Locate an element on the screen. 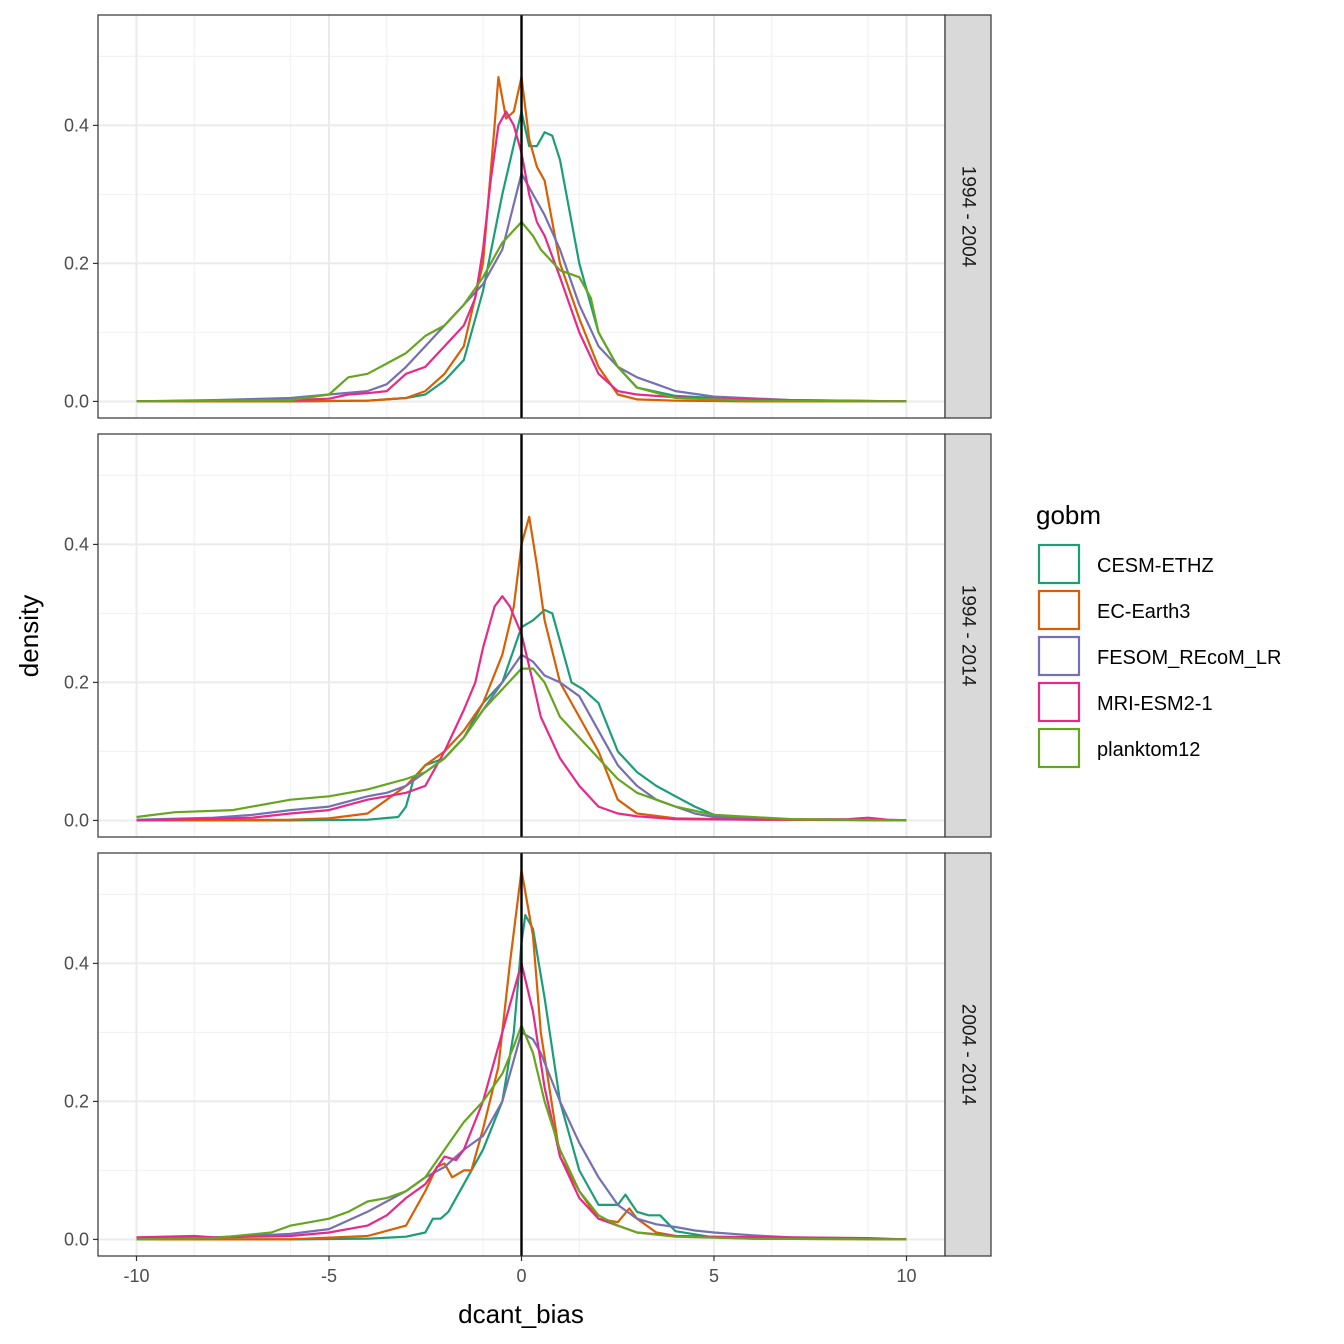  facet-strip-label: 1994 - 2014 is located at coordinates (968, 636).